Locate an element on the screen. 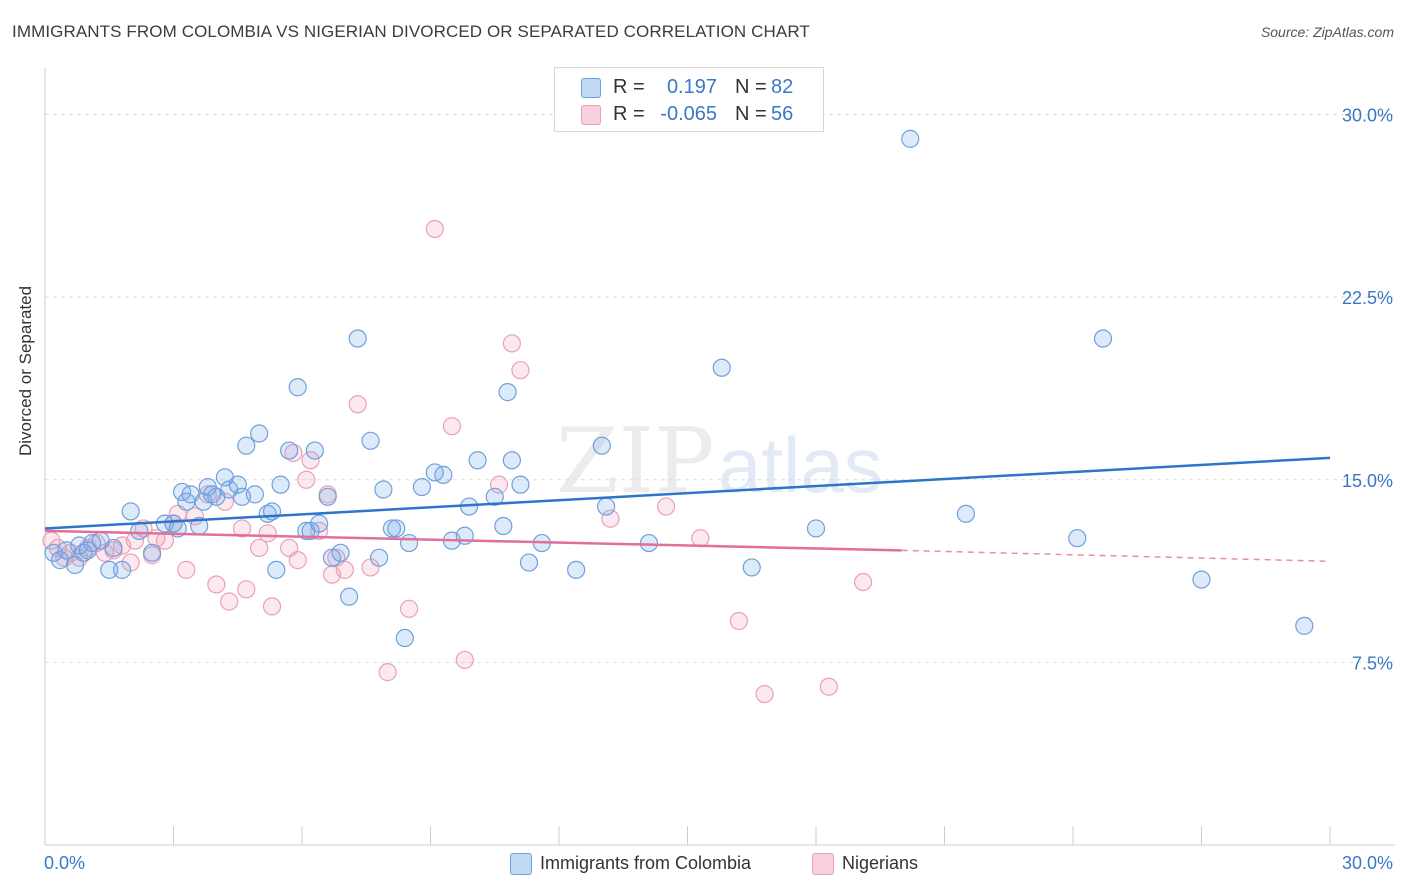 Image resolution: width=1406 pixels, height=892 pixels. correlation-legend: R = 0.197 N = 82 R = -0.065 N = 56 is located at coordinates (689, 99).